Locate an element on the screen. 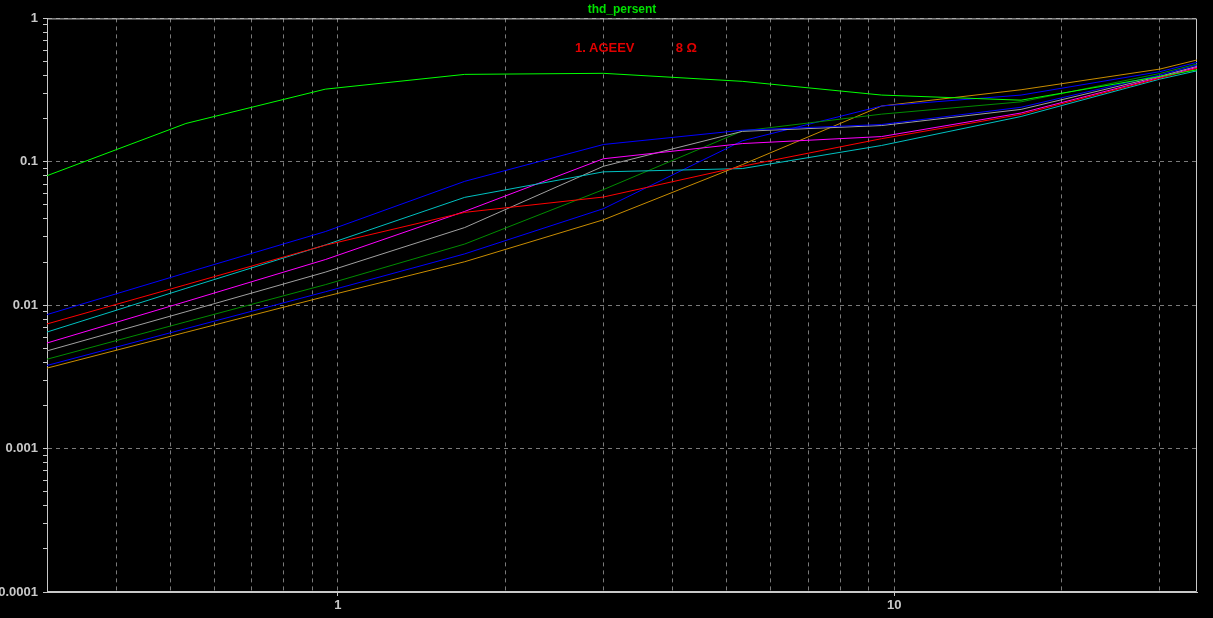  annotation: 1. AGEEV is located at coordinates (605, 47).